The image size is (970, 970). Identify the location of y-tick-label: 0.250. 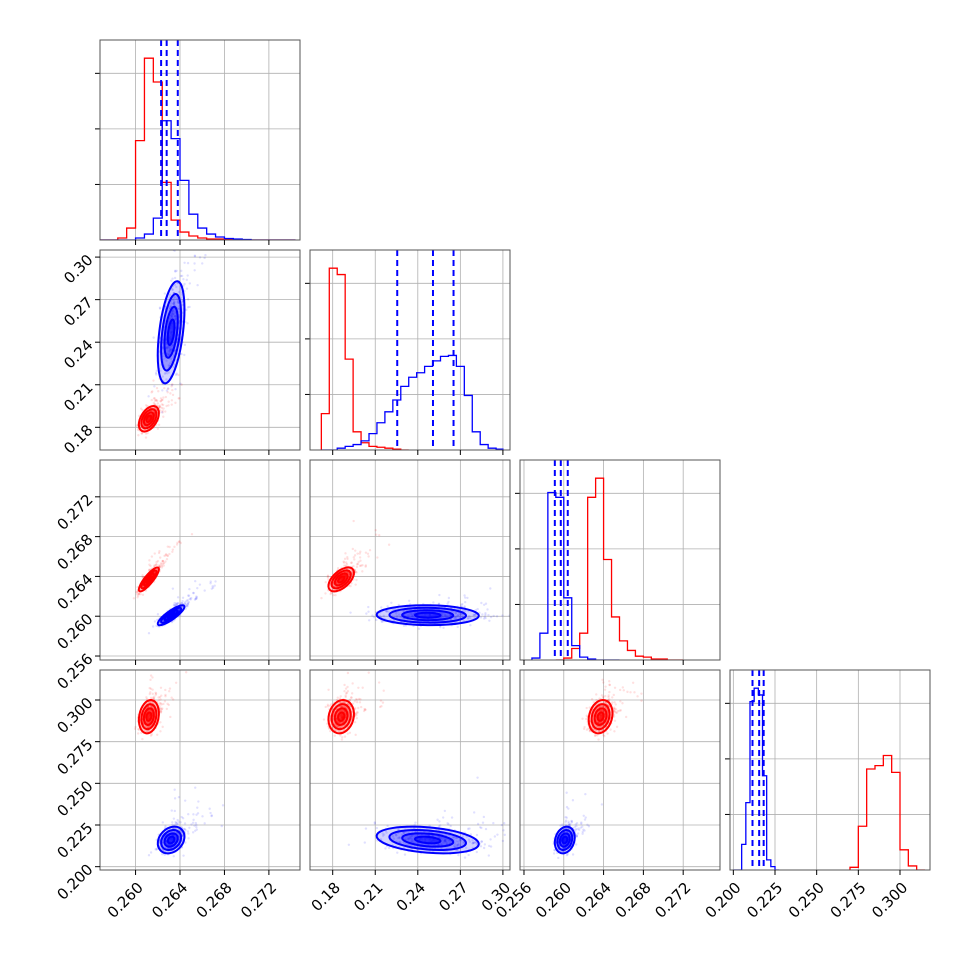
(74, 798).